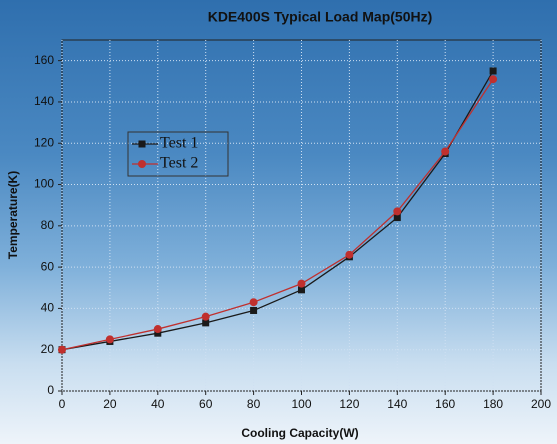  What do you see at coordinates (44, 142) in the screenshot?
I see `y-tick-label: 120` at bounding box center [44, 142].